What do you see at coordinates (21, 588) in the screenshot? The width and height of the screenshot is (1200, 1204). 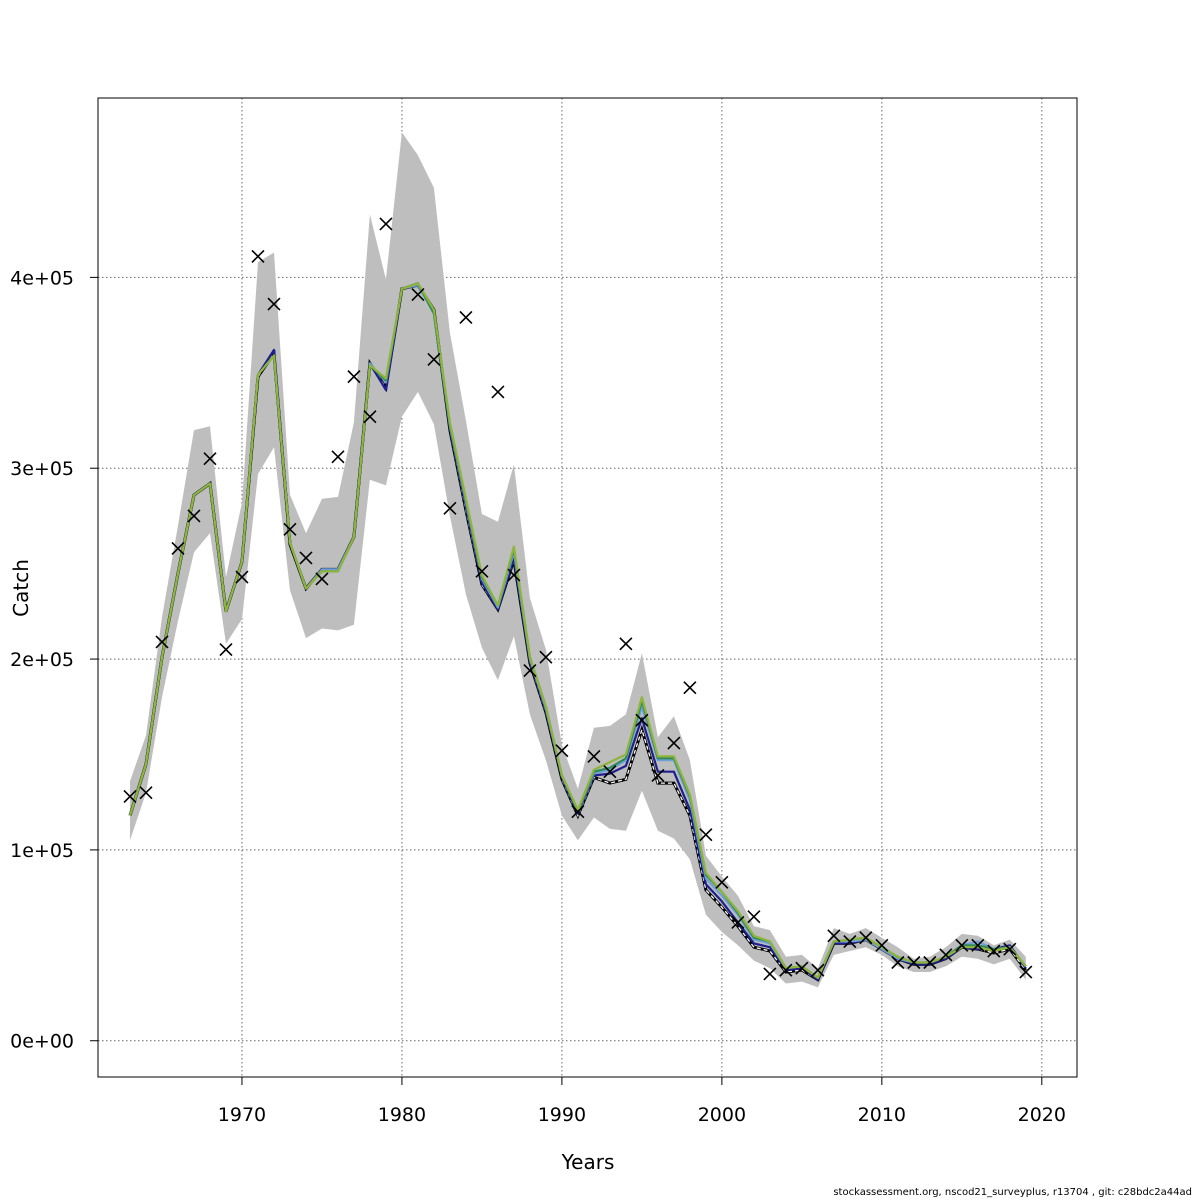 I see `y-axis-title: Catch` at bounding box center [21, 588].